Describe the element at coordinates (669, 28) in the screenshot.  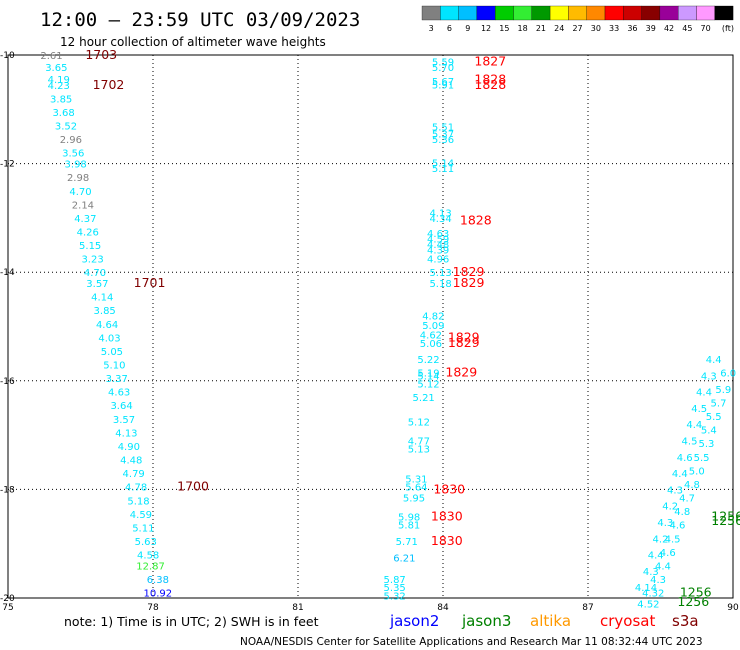
I see `legend-label: 42` at that location.